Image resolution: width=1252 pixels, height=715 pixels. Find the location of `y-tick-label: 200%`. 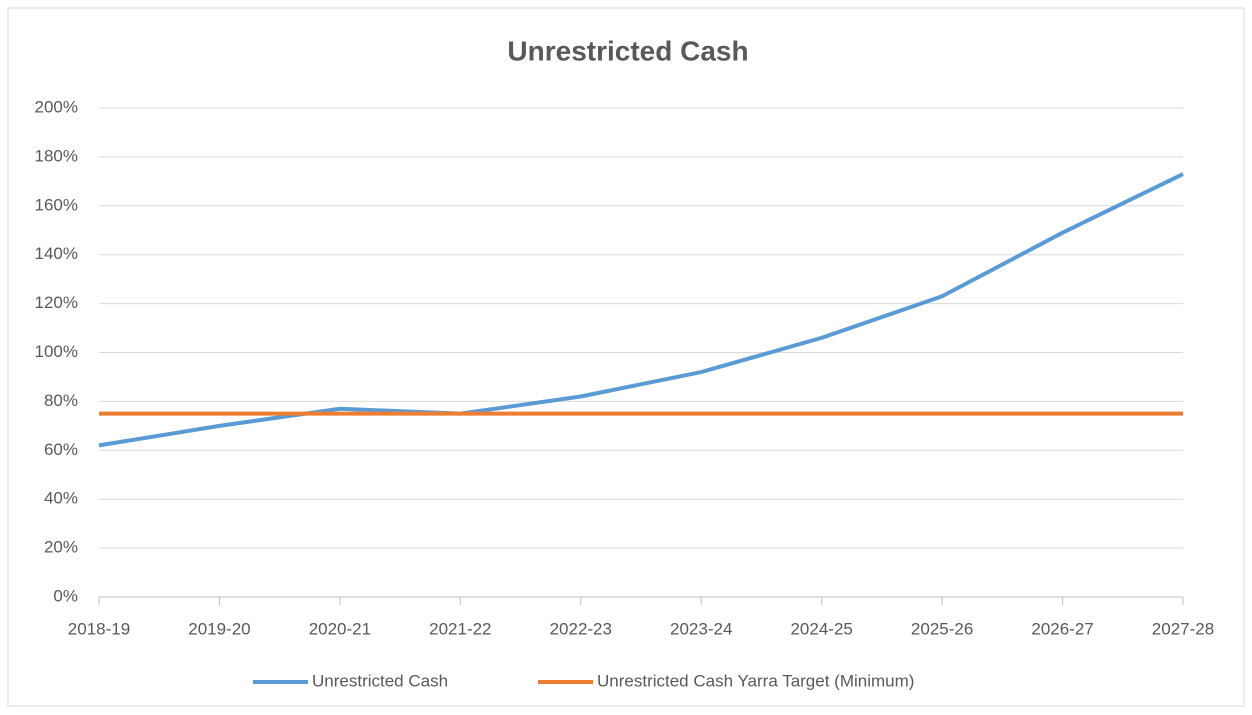

y-tick-label: 200% is located at coordinates (56, 106).